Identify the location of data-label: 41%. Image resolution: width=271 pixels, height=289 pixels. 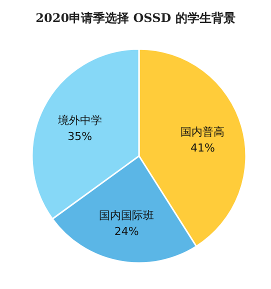
(202, 147).